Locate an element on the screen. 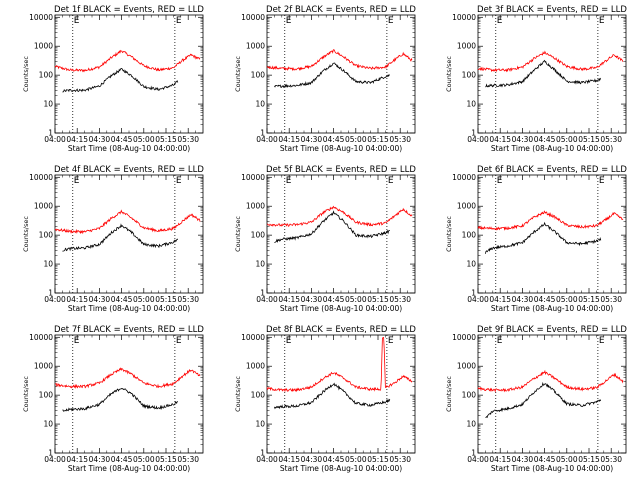  chart-title: Det 4f BLACK = Events, RED = LLD is located at coordinates (129, 170).